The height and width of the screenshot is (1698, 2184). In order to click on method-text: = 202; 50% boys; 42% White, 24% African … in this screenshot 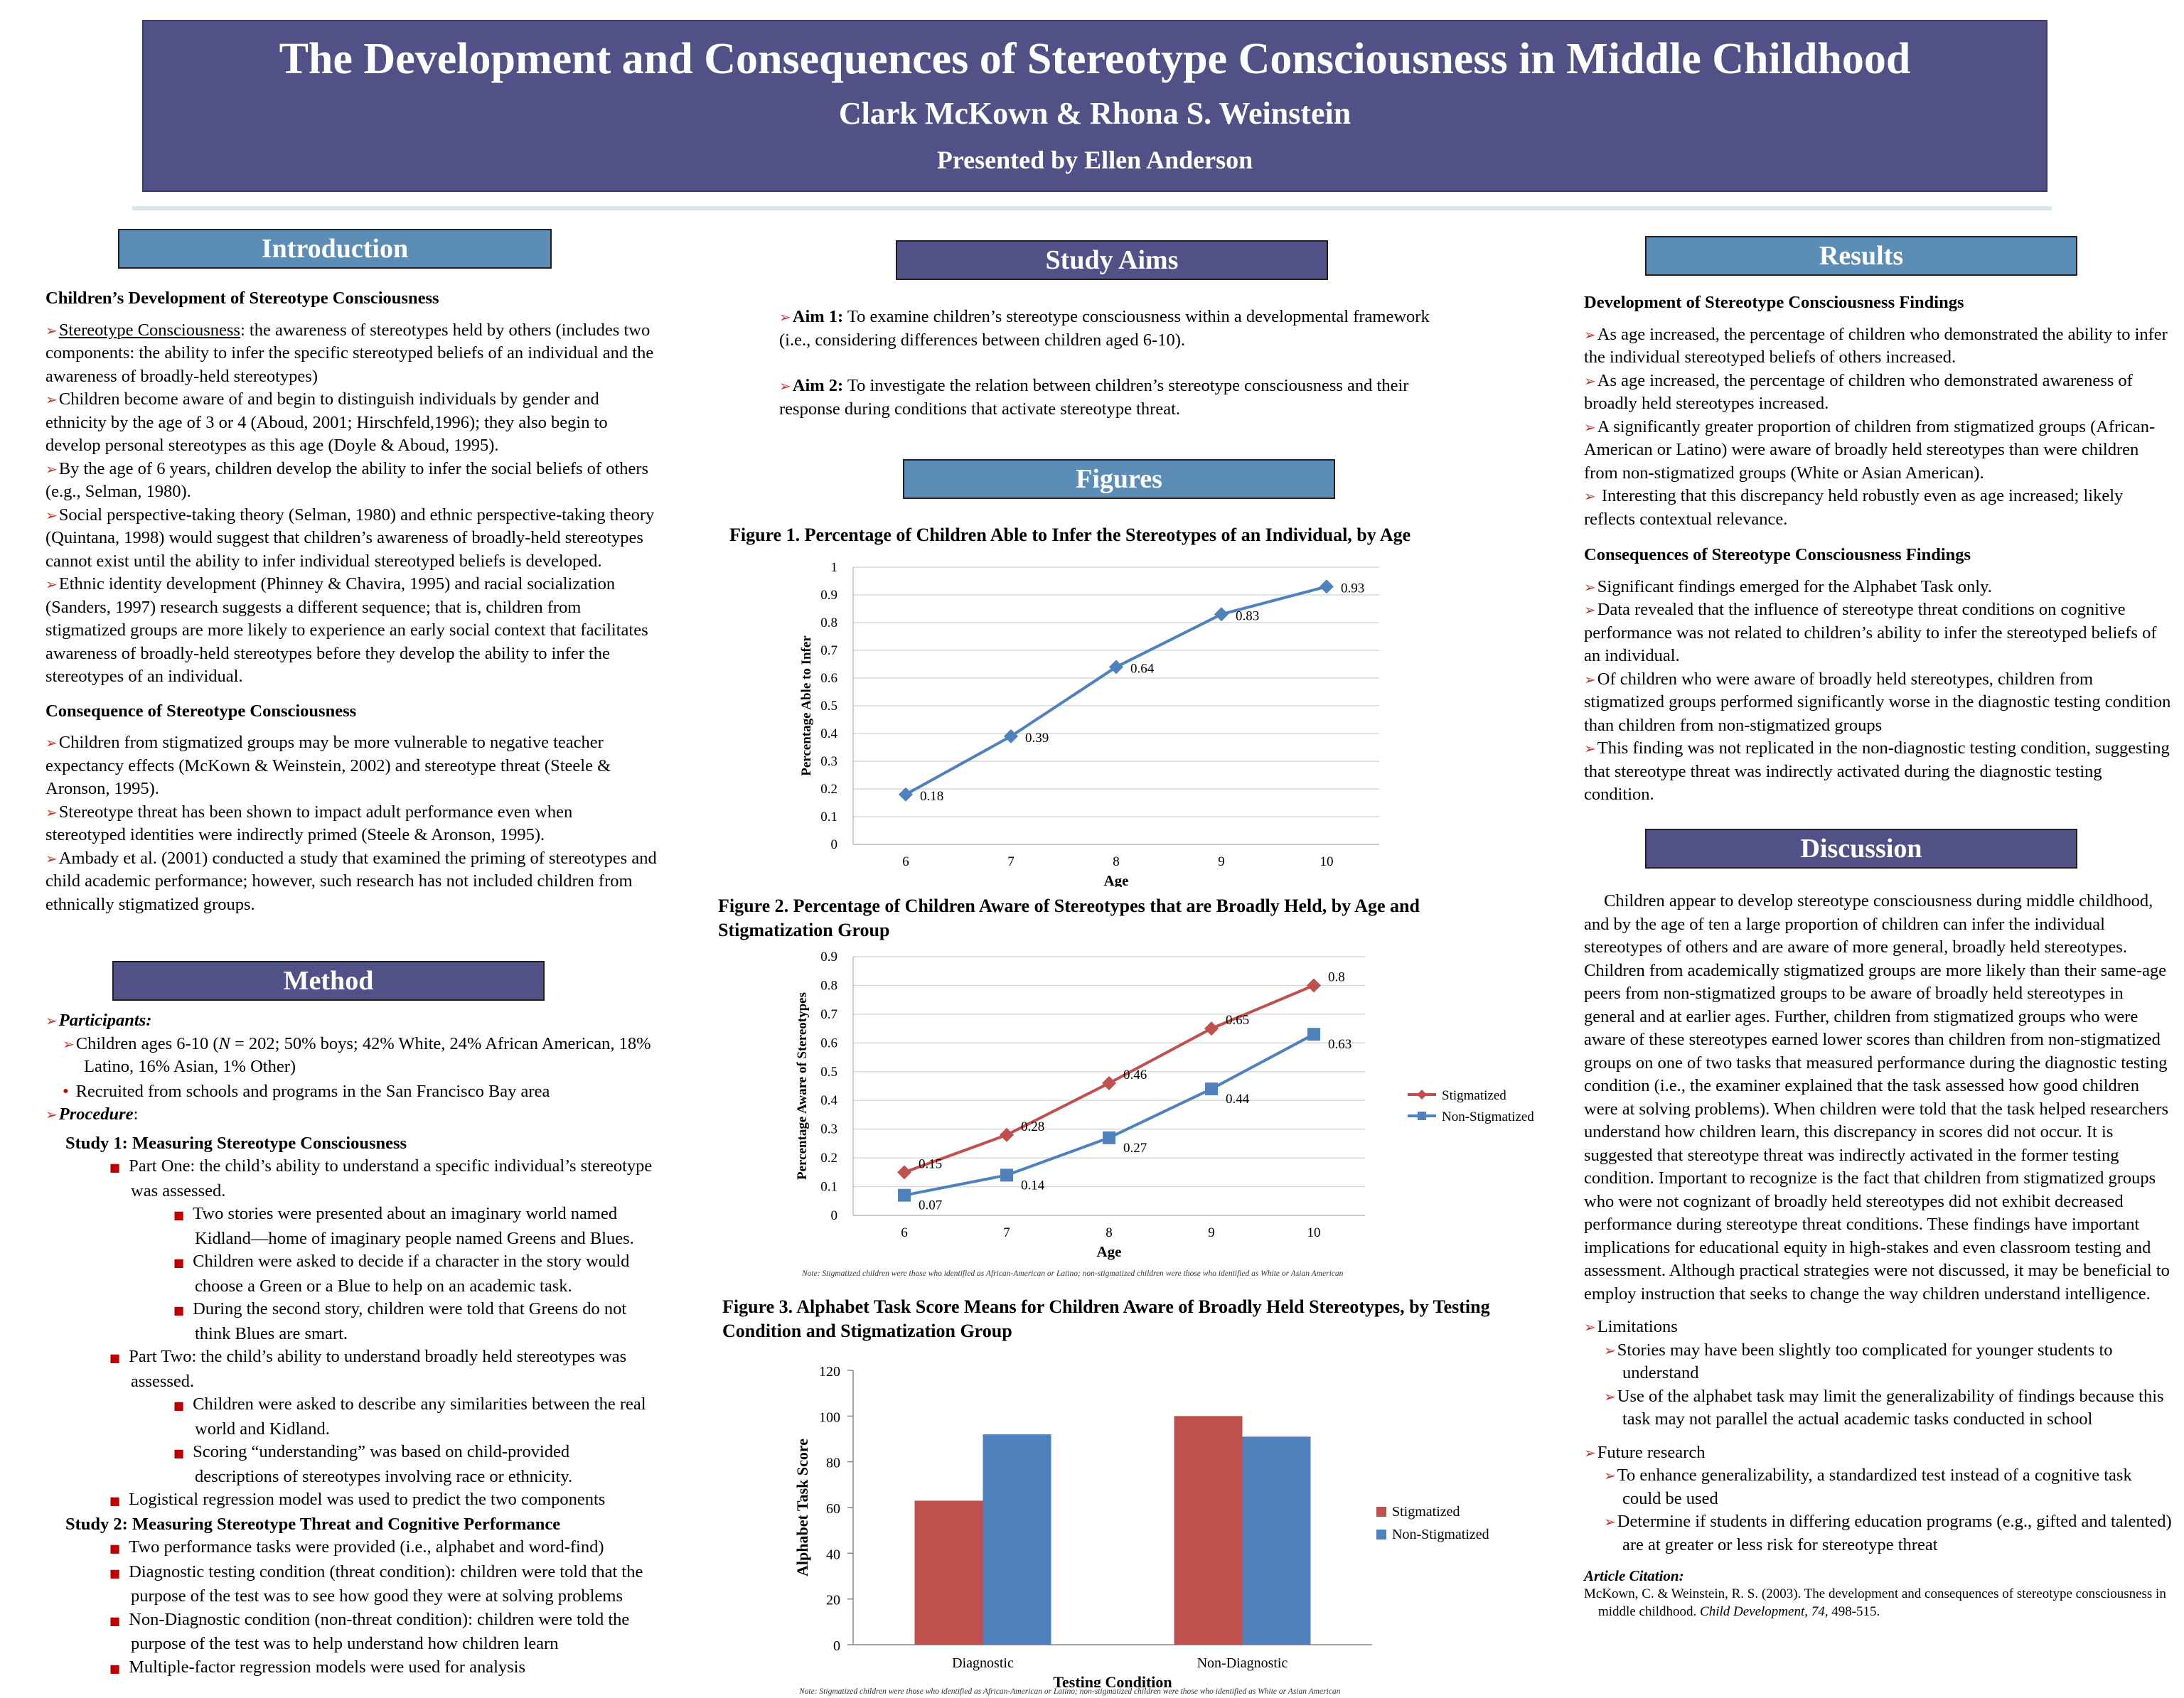, I will do `click(368, 1055)`.